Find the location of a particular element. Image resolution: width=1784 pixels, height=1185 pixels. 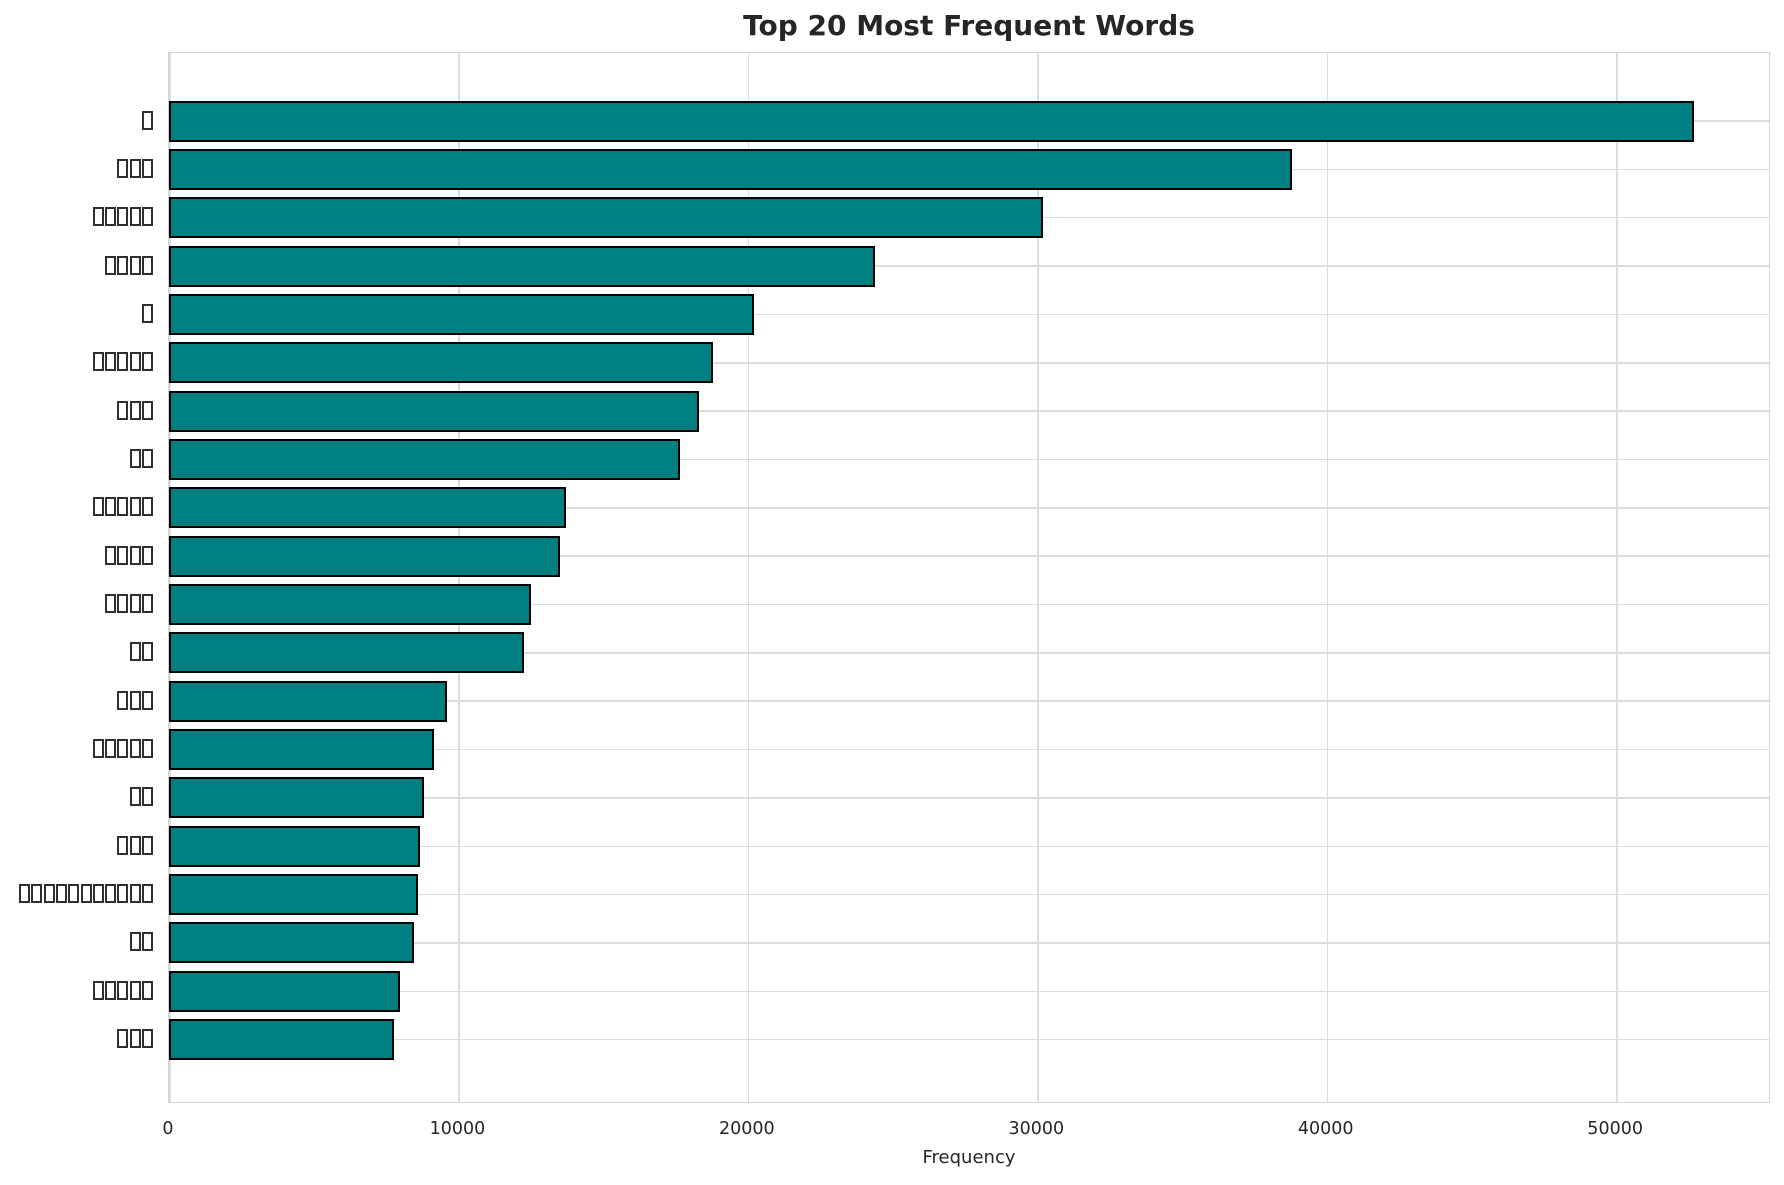

x-tick-label: 10000 is located at coordinates (457, 1129).